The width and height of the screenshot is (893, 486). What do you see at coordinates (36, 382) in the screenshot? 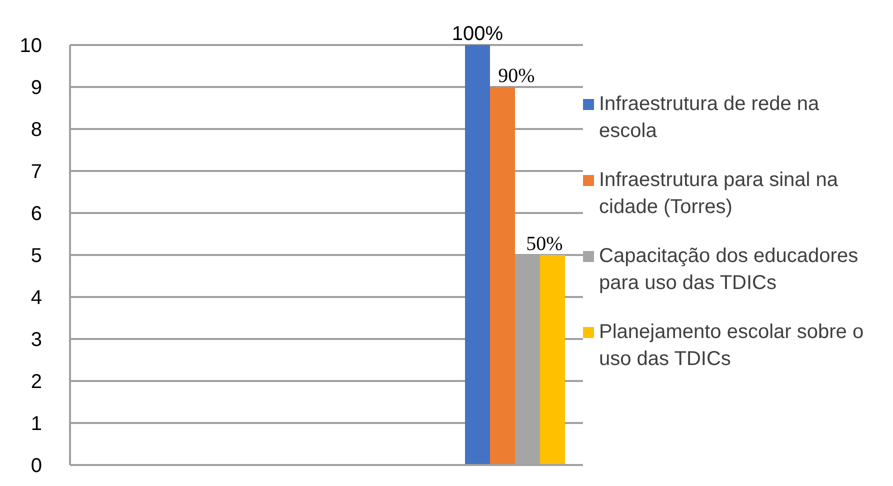
I see `y-tick-label: 2` at bounding box center [36, 382].